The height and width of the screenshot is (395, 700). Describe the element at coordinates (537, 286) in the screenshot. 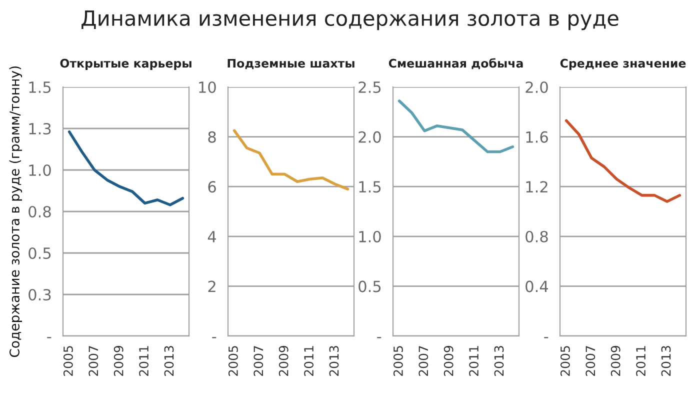

I see `y-tick-label: 0.4` at that location.